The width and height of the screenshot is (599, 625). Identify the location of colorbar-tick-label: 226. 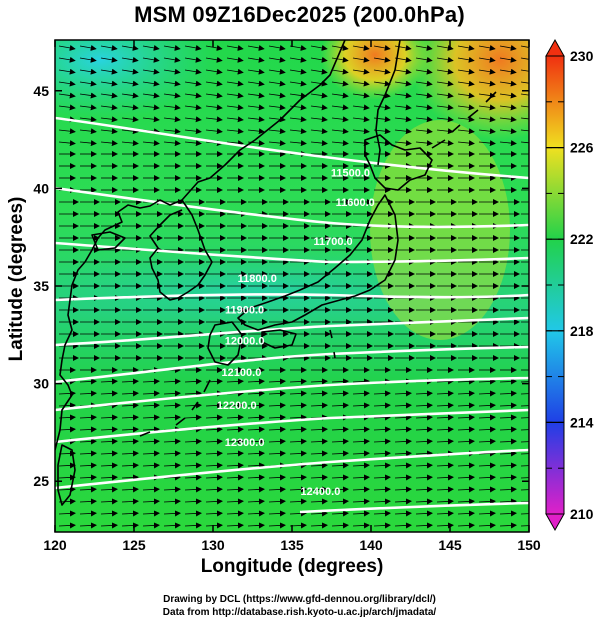
(582, 148).